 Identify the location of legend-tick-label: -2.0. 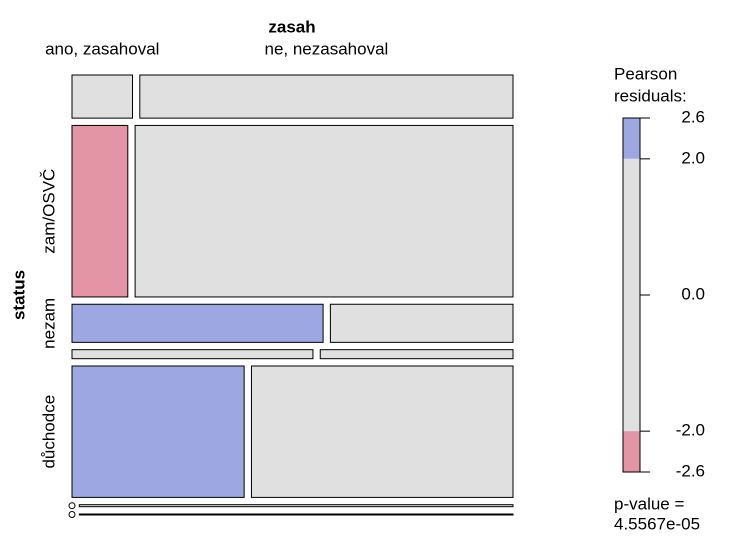
(690, 430).